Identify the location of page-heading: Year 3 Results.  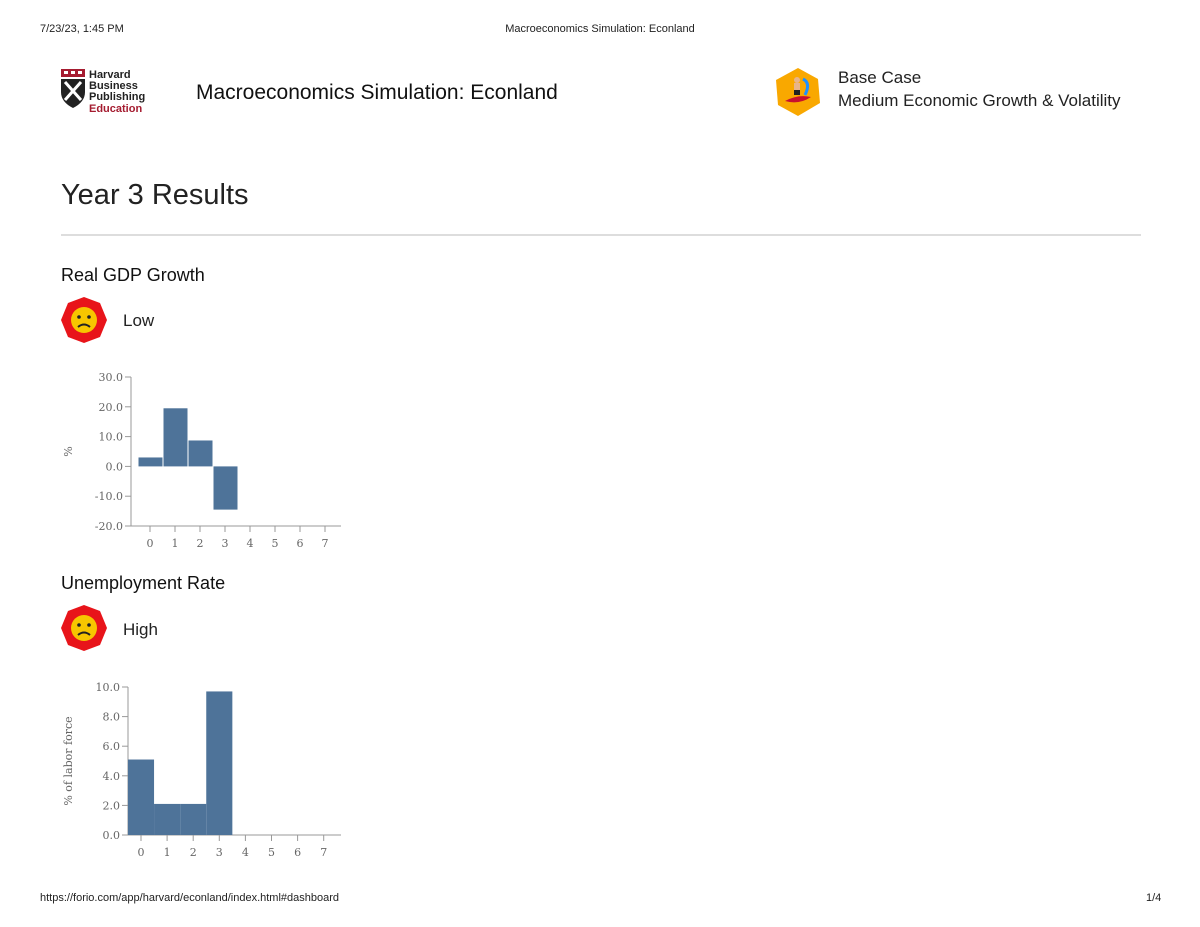
(155, 195).